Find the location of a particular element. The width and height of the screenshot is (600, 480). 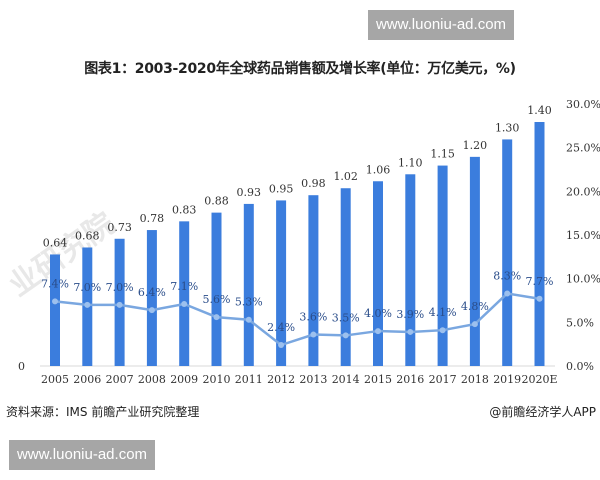

bar-2013 is located at coordinates (313, 280).